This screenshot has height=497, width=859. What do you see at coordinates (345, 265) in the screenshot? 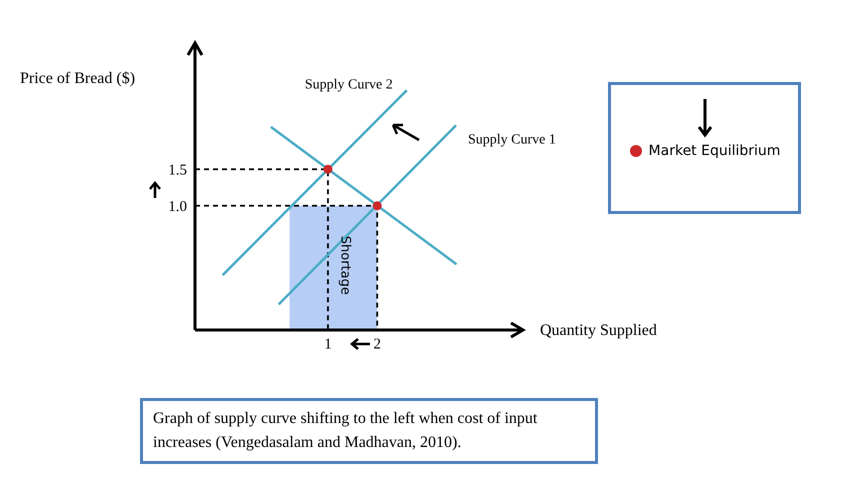
I see `series-label: Shortage` at bounding box center [345, 265].